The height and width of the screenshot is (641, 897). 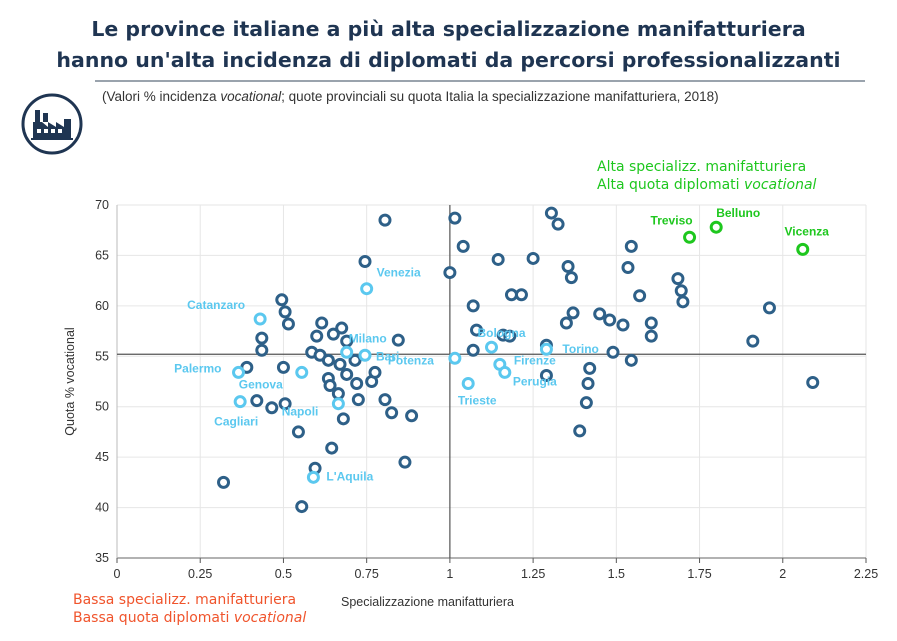 I want to click on y-tick-label: 65, so click(x=102, y=255).